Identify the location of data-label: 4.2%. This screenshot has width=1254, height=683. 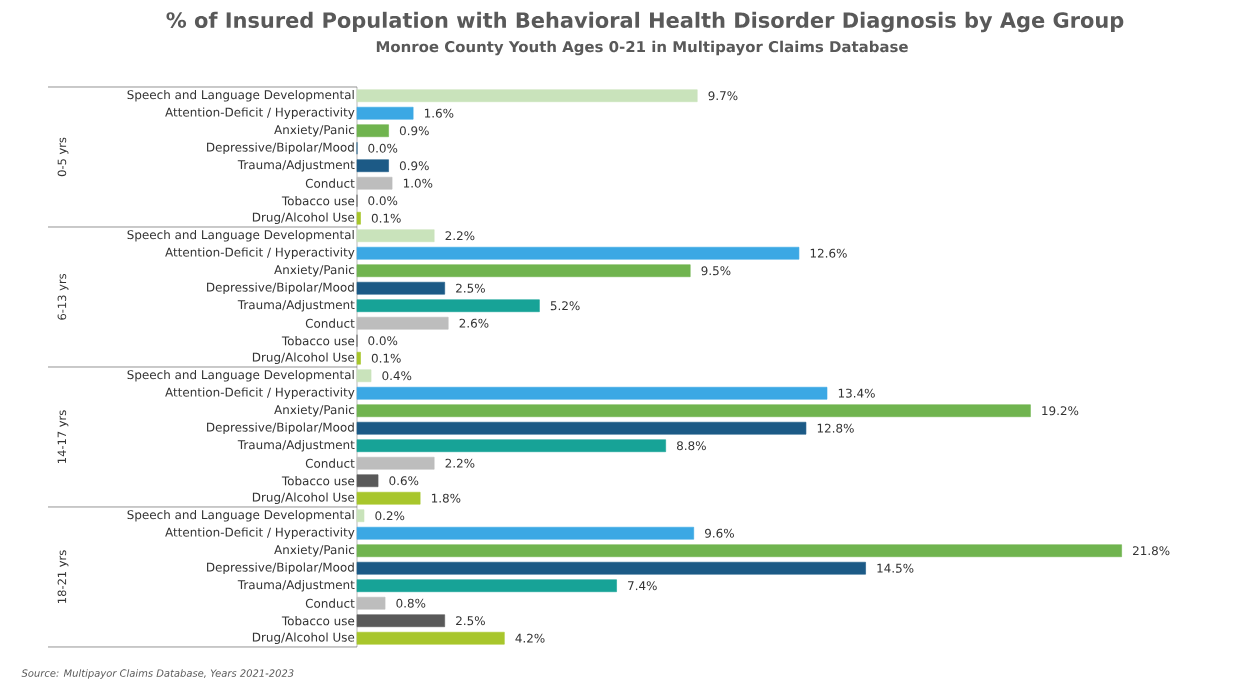
(530, 638).